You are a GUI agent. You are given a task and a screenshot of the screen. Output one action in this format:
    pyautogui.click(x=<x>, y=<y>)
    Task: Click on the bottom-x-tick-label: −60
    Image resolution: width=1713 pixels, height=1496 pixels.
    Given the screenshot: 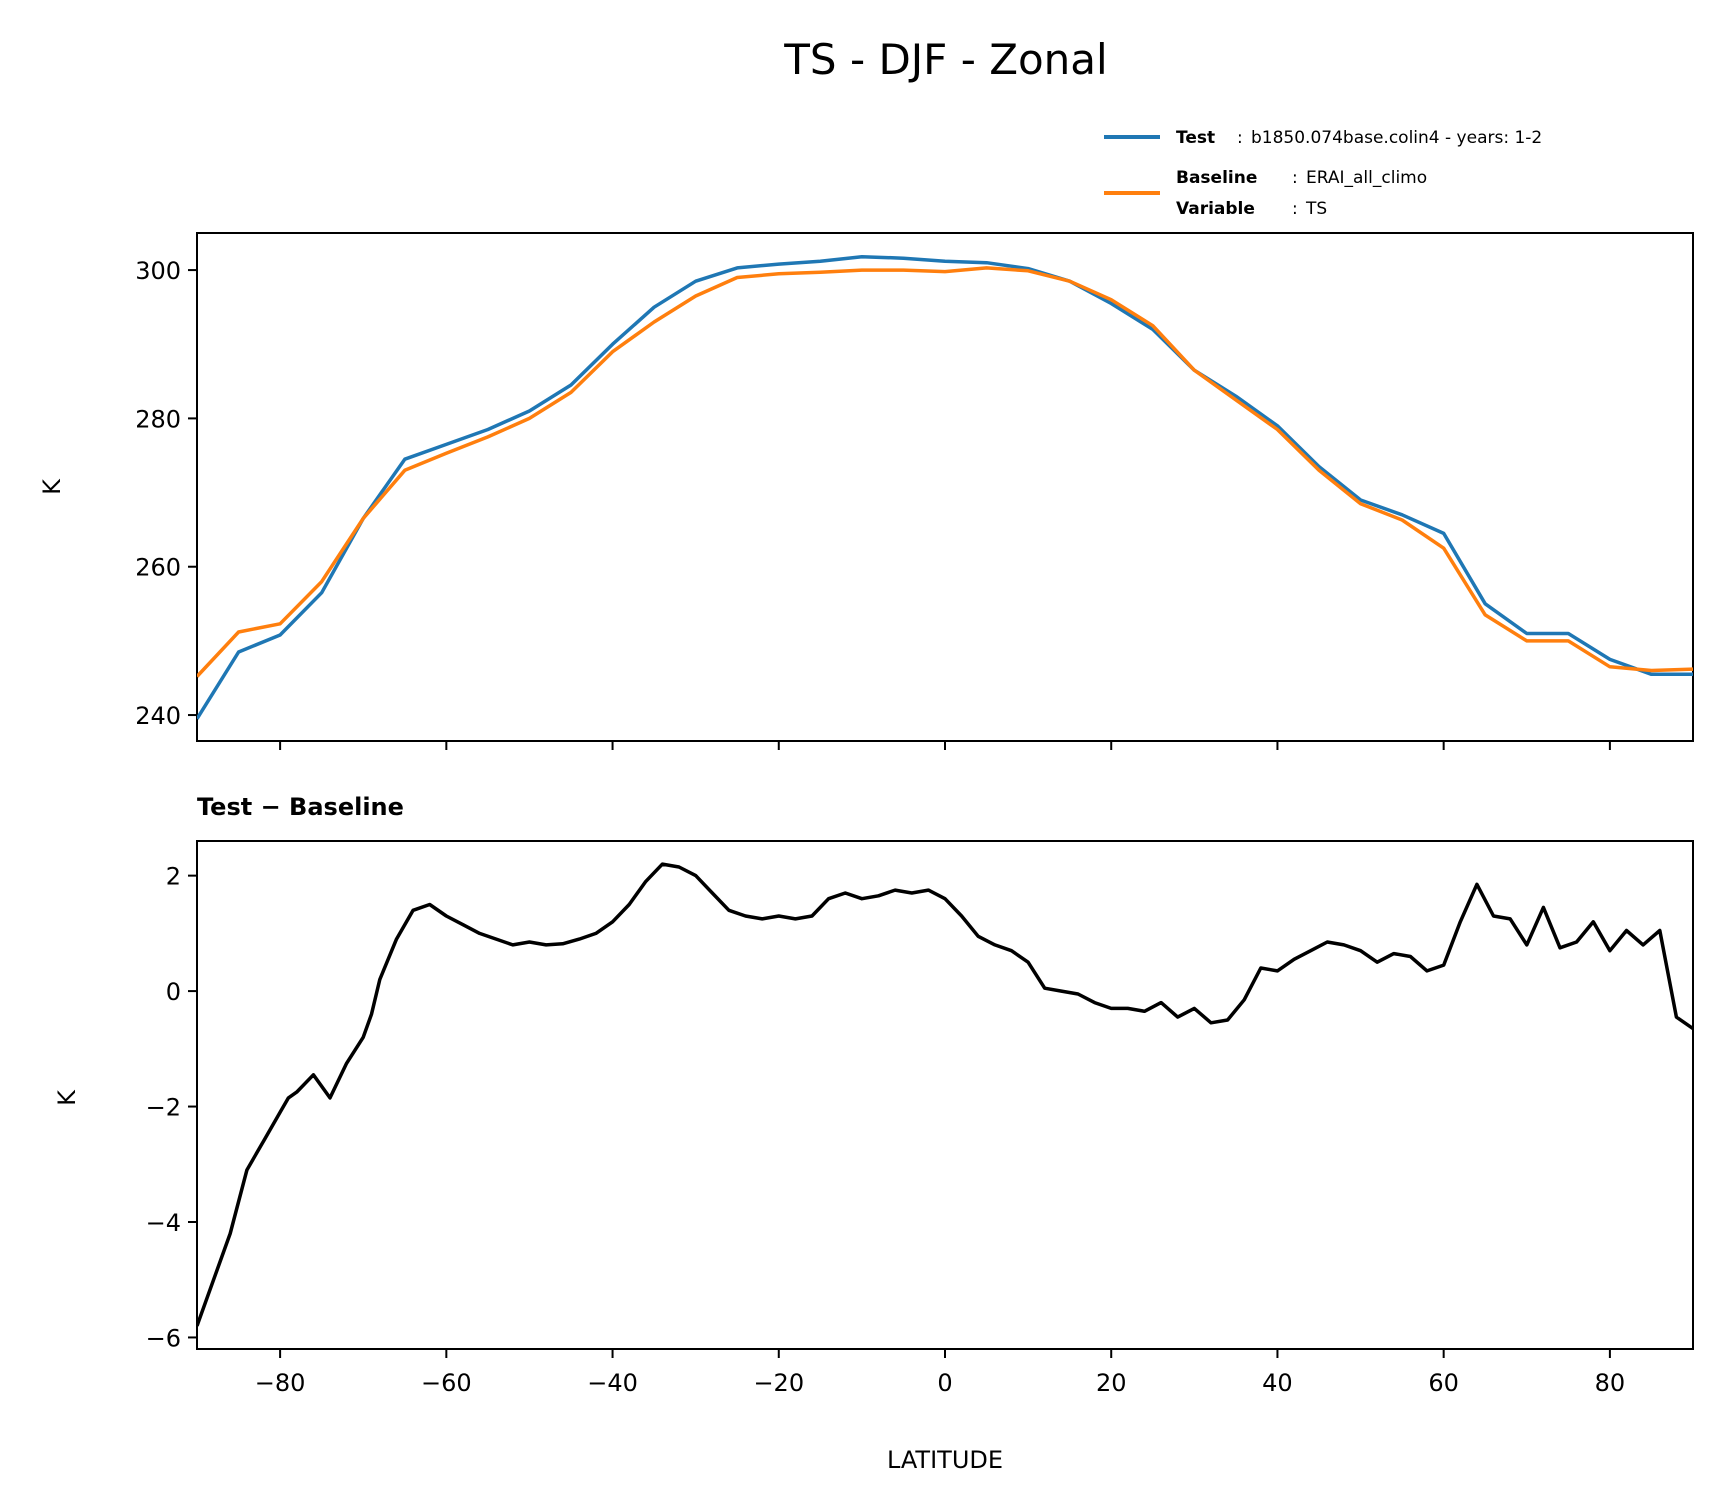 What is the action you would take?
    pyautogui.click(x=446, y=1383)
    